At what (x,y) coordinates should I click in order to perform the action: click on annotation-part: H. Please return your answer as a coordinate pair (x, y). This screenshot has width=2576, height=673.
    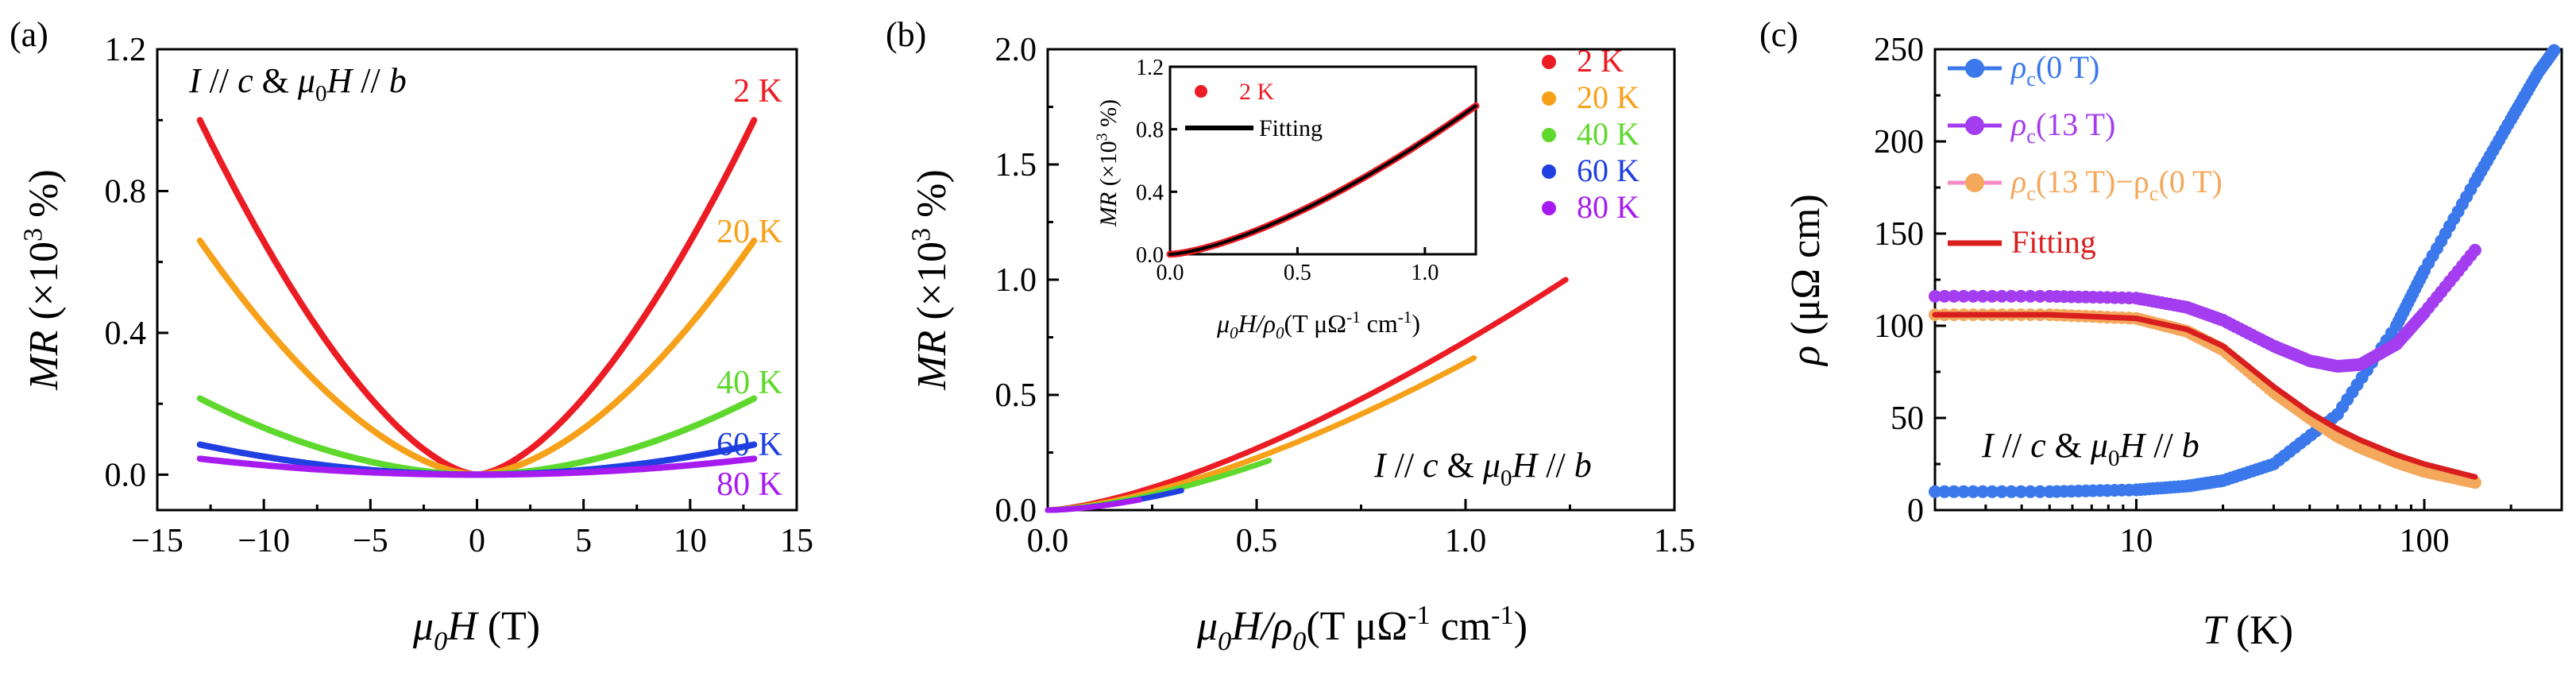
    Looking at the image, I should click on (339, 80).